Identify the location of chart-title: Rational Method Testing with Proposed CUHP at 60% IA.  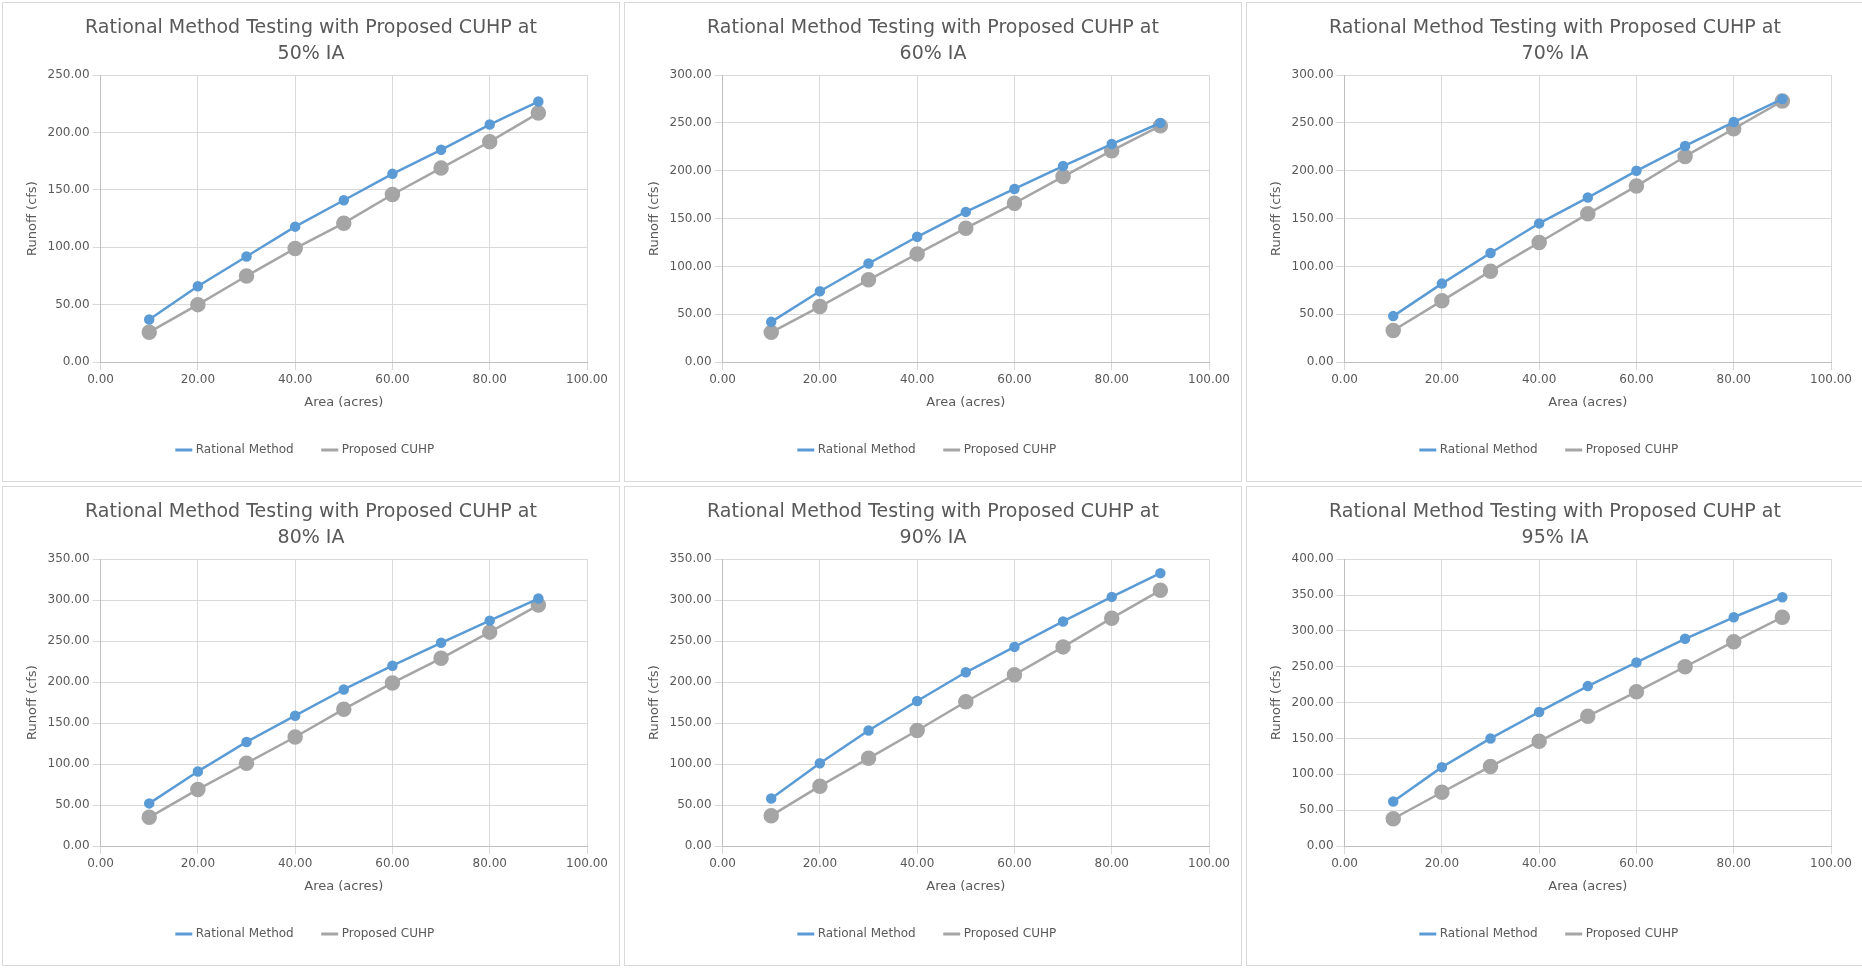
(933, 39).